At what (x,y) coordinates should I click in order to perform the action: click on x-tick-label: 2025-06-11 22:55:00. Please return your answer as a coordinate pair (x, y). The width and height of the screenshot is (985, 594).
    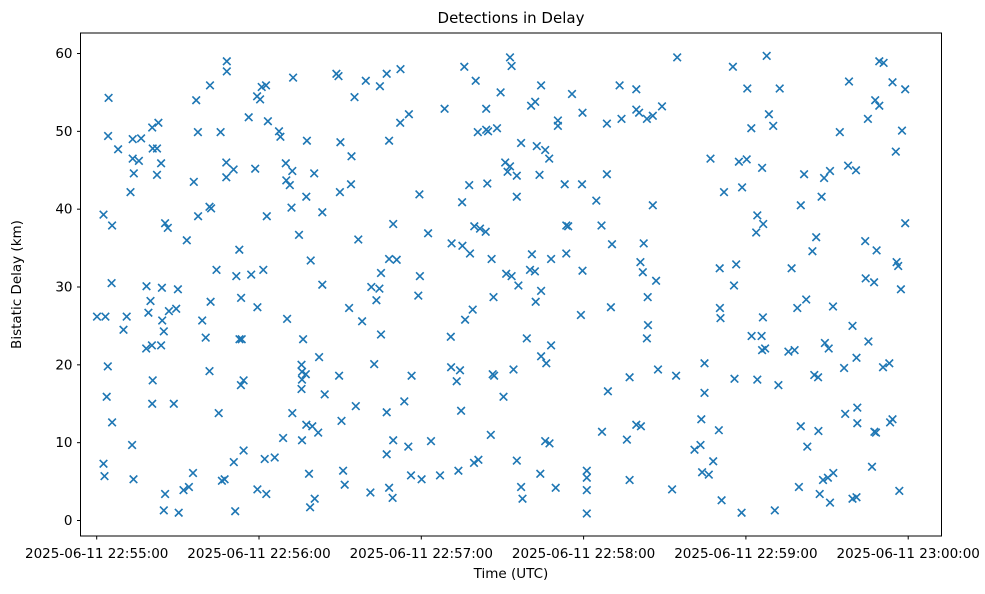
    Looking at the image, I should click on (96, 554).